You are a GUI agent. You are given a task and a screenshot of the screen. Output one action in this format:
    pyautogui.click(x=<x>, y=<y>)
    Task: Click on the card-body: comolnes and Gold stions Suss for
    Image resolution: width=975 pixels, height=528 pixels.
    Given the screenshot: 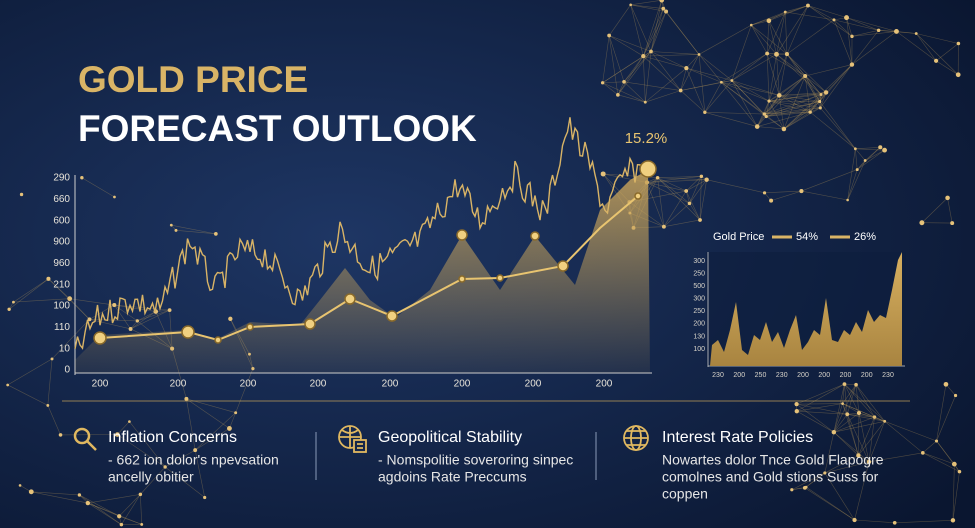 What is the action you would take?
    pyautogui.click(x=770, y=477)
    